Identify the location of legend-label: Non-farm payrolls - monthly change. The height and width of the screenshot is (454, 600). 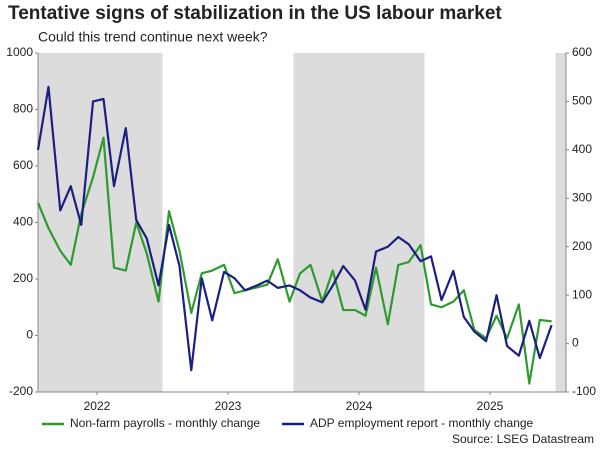
(165, 423).